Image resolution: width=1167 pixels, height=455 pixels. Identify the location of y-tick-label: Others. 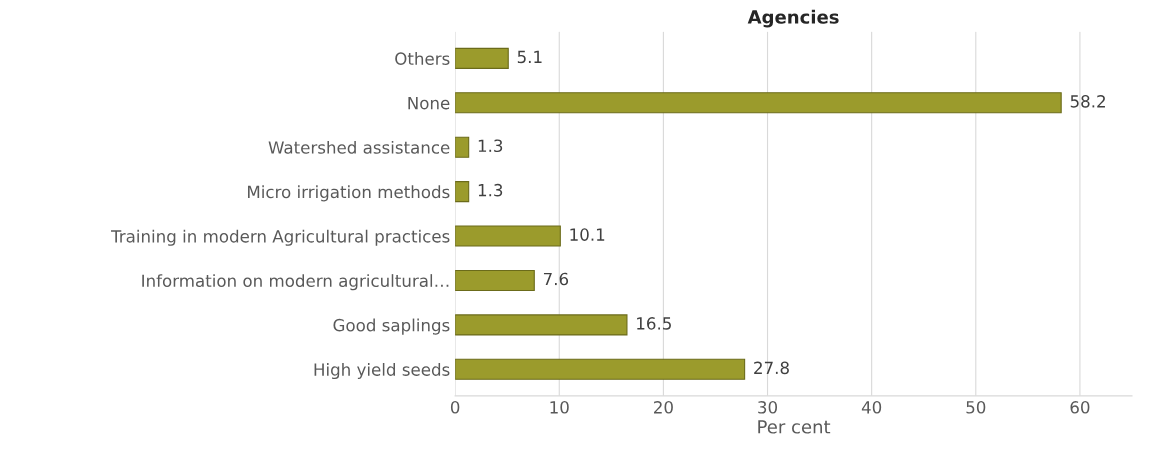
(422, 58).